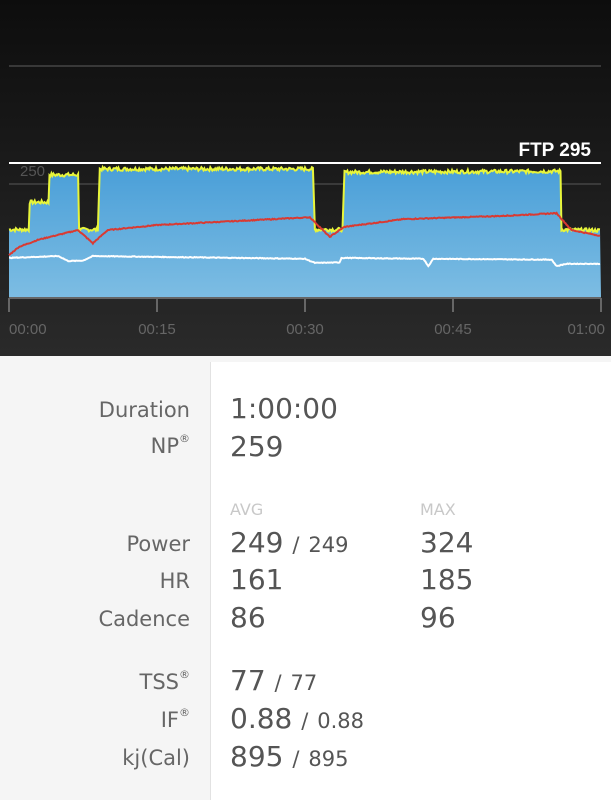  What do you see at coordinates (248, 617) in the screenshot?
I see `cadence-avg: 86` at bounding box center [248, 617].